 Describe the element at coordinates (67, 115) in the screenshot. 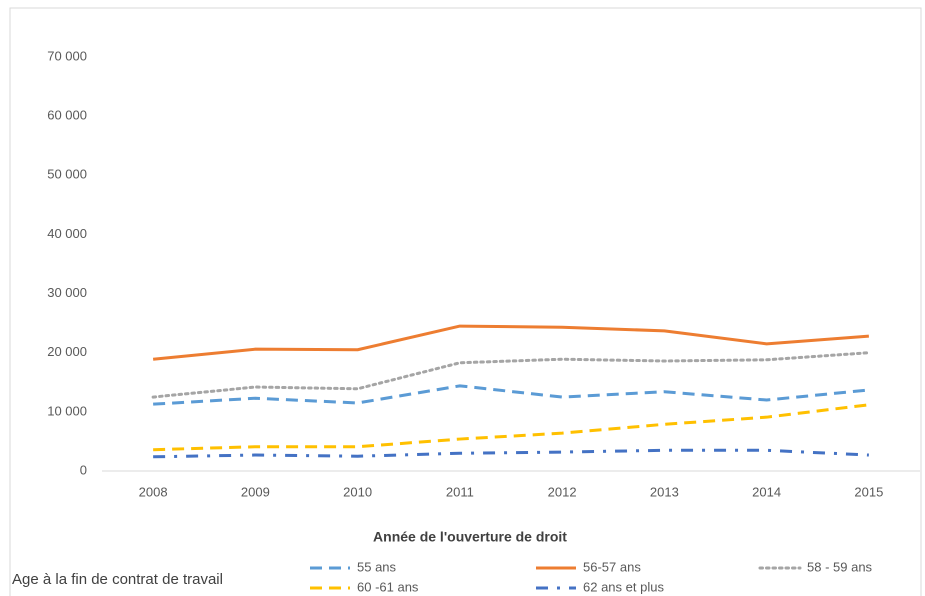

I see `y-tick-label: 60 000` at that location.